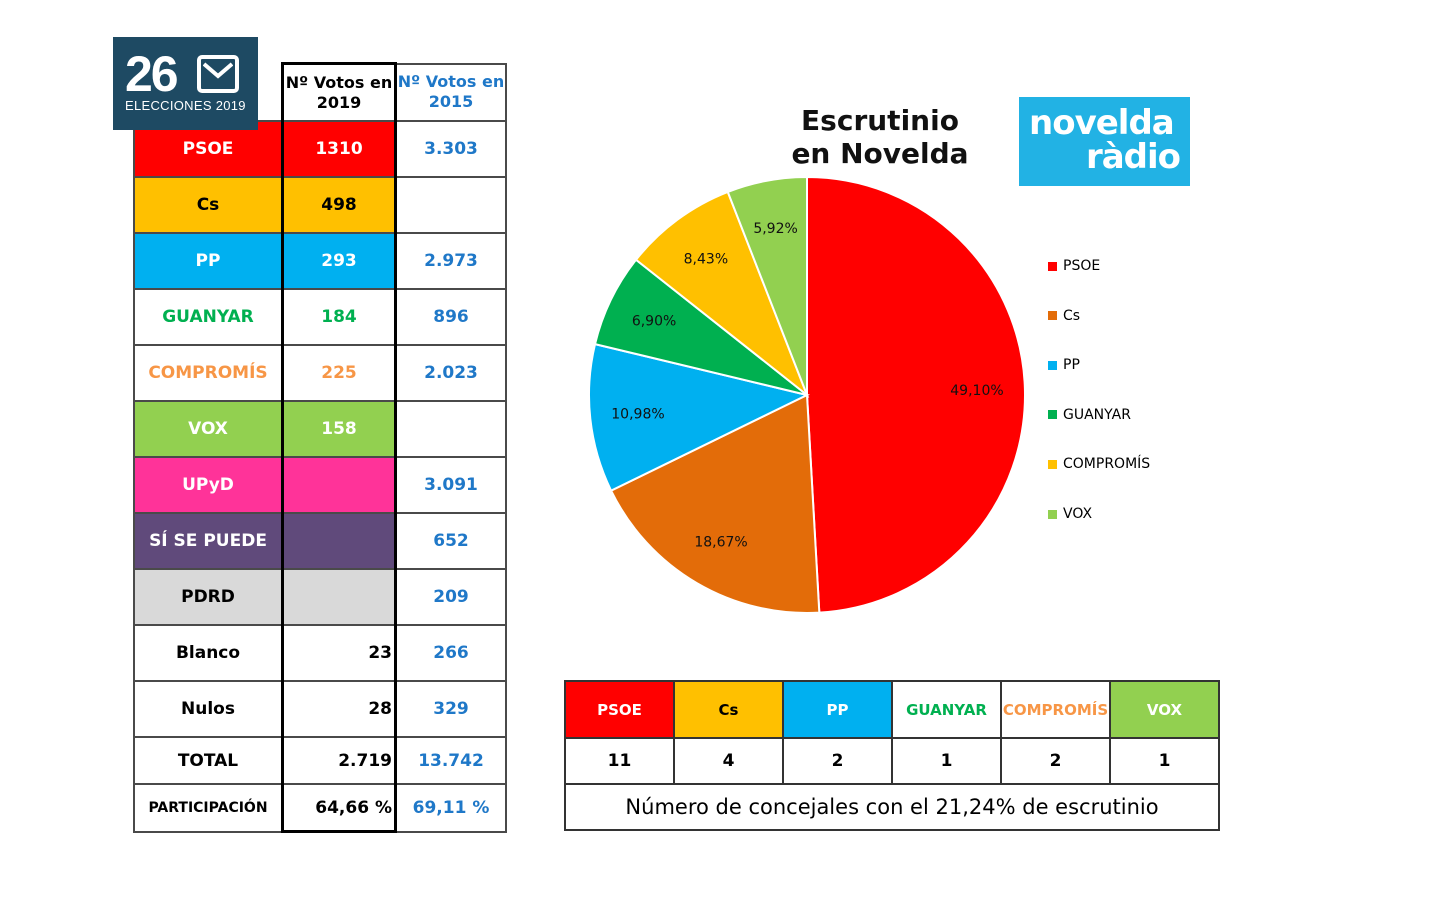 This screenshot has width=1440, height=900. Describe the element at coordinates (1078, 514) in the screenshot. I see `legend-label: VOX` at that location.